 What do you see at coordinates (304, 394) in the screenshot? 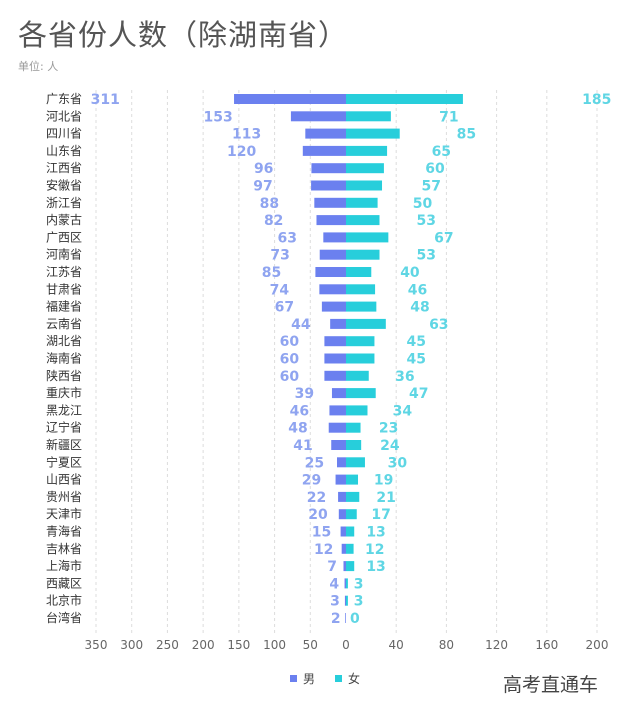
I see `data-label-male: 39` at bounding box center [304, 394].